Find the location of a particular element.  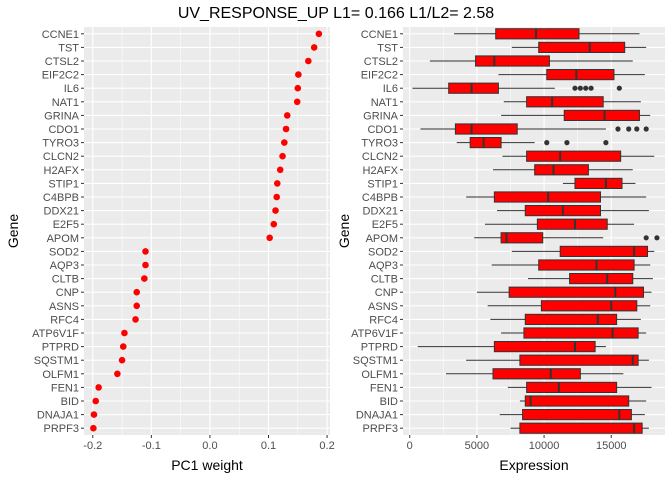

box-cnp is located at coordinates (564, 292).